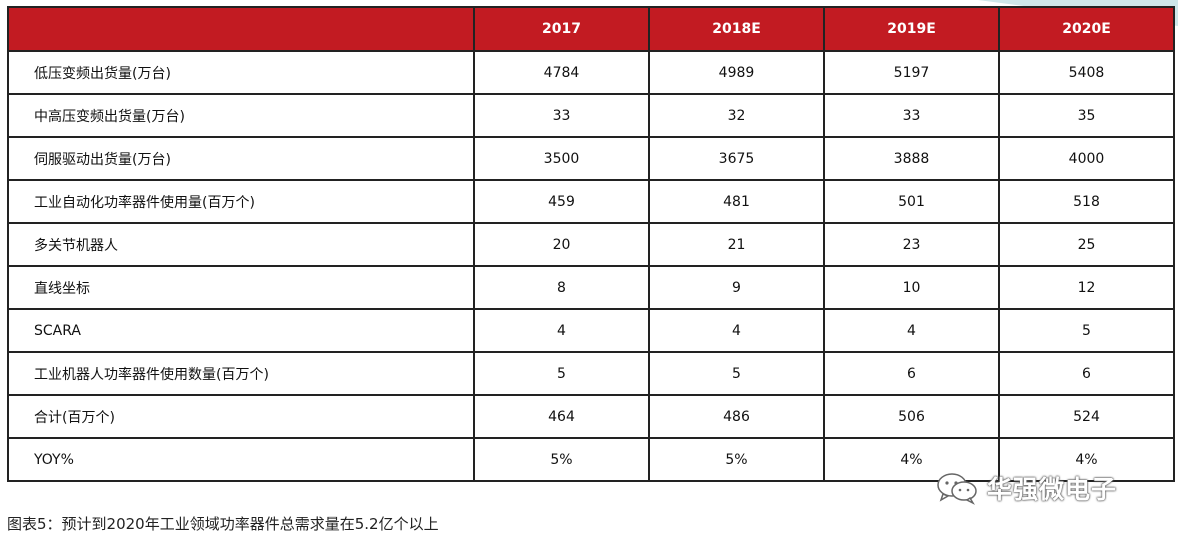  Describe the element at coordinates (561, 416) in the screenshot. I see `table-cell: 464` at that location.